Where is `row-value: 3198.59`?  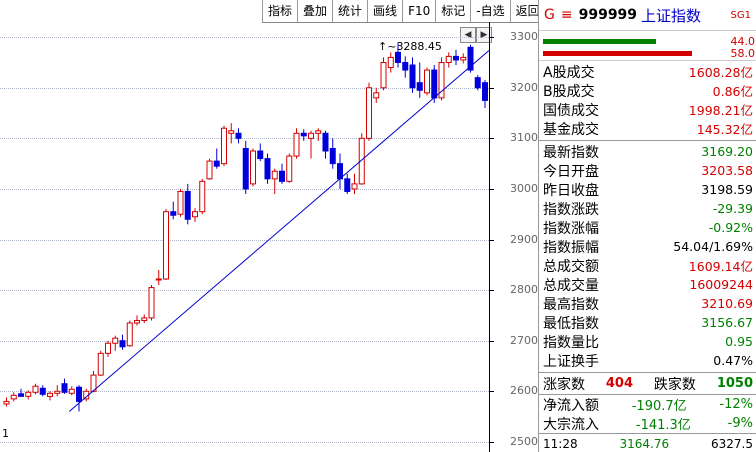 row-value: 3198.59 is located at coordinates (727, 189).